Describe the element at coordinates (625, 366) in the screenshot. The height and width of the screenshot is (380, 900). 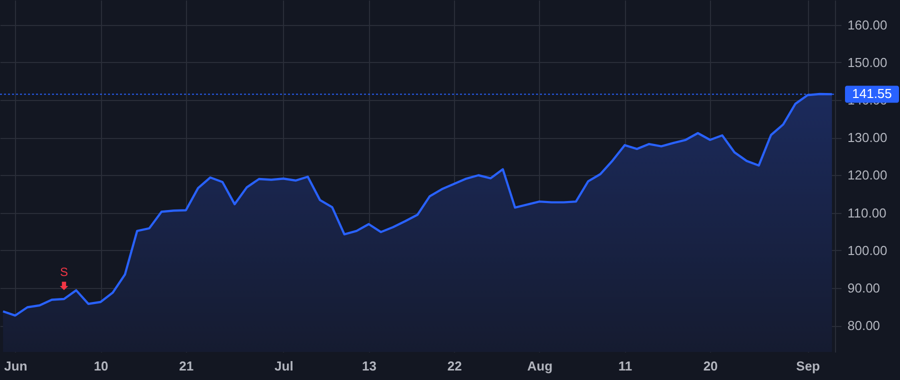
I see `x-tick-label: 11` at that location.